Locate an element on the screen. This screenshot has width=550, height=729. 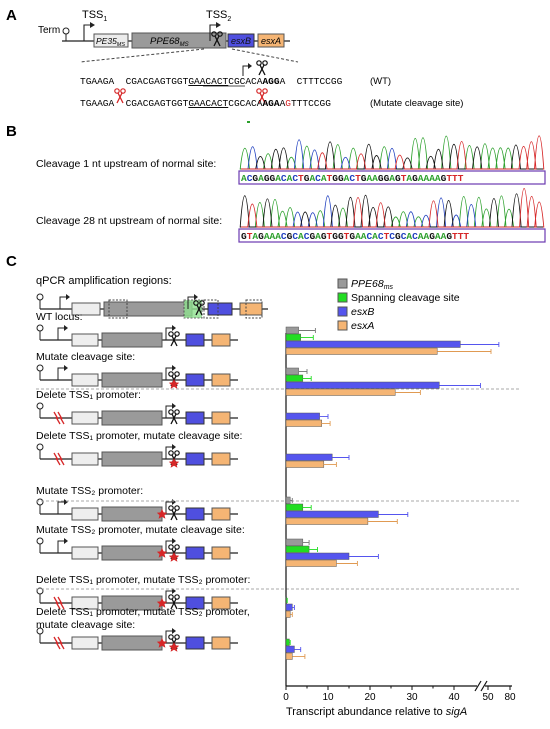
panel-b-label: B is located at coordinates (11, 131).